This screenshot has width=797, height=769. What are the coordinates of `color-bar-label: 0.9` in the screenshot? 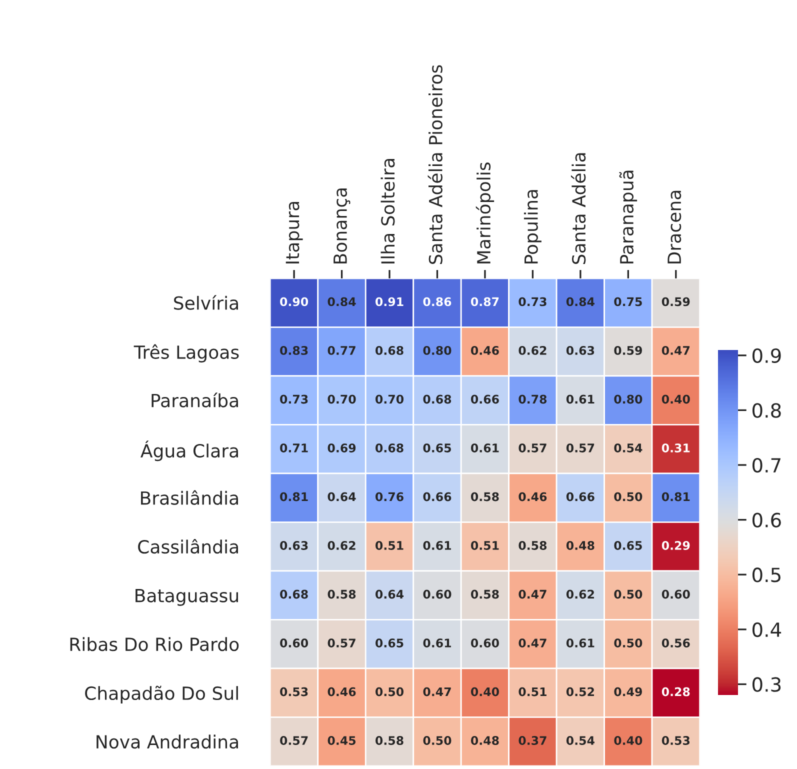 It's located at (766, 356).